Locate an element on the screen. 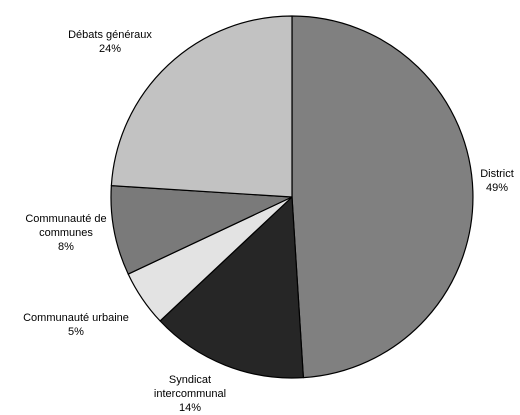 The image size is (520, 415). slice-name: communes is located at coordinates (66, 233).